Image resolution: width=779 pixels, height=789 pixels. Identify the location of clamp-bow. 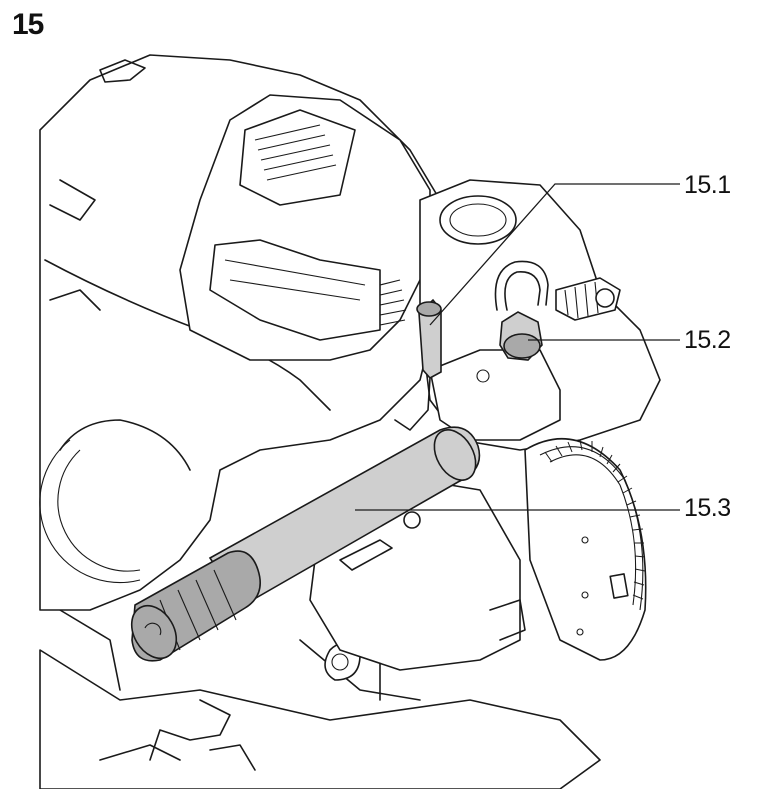
(521, 285).